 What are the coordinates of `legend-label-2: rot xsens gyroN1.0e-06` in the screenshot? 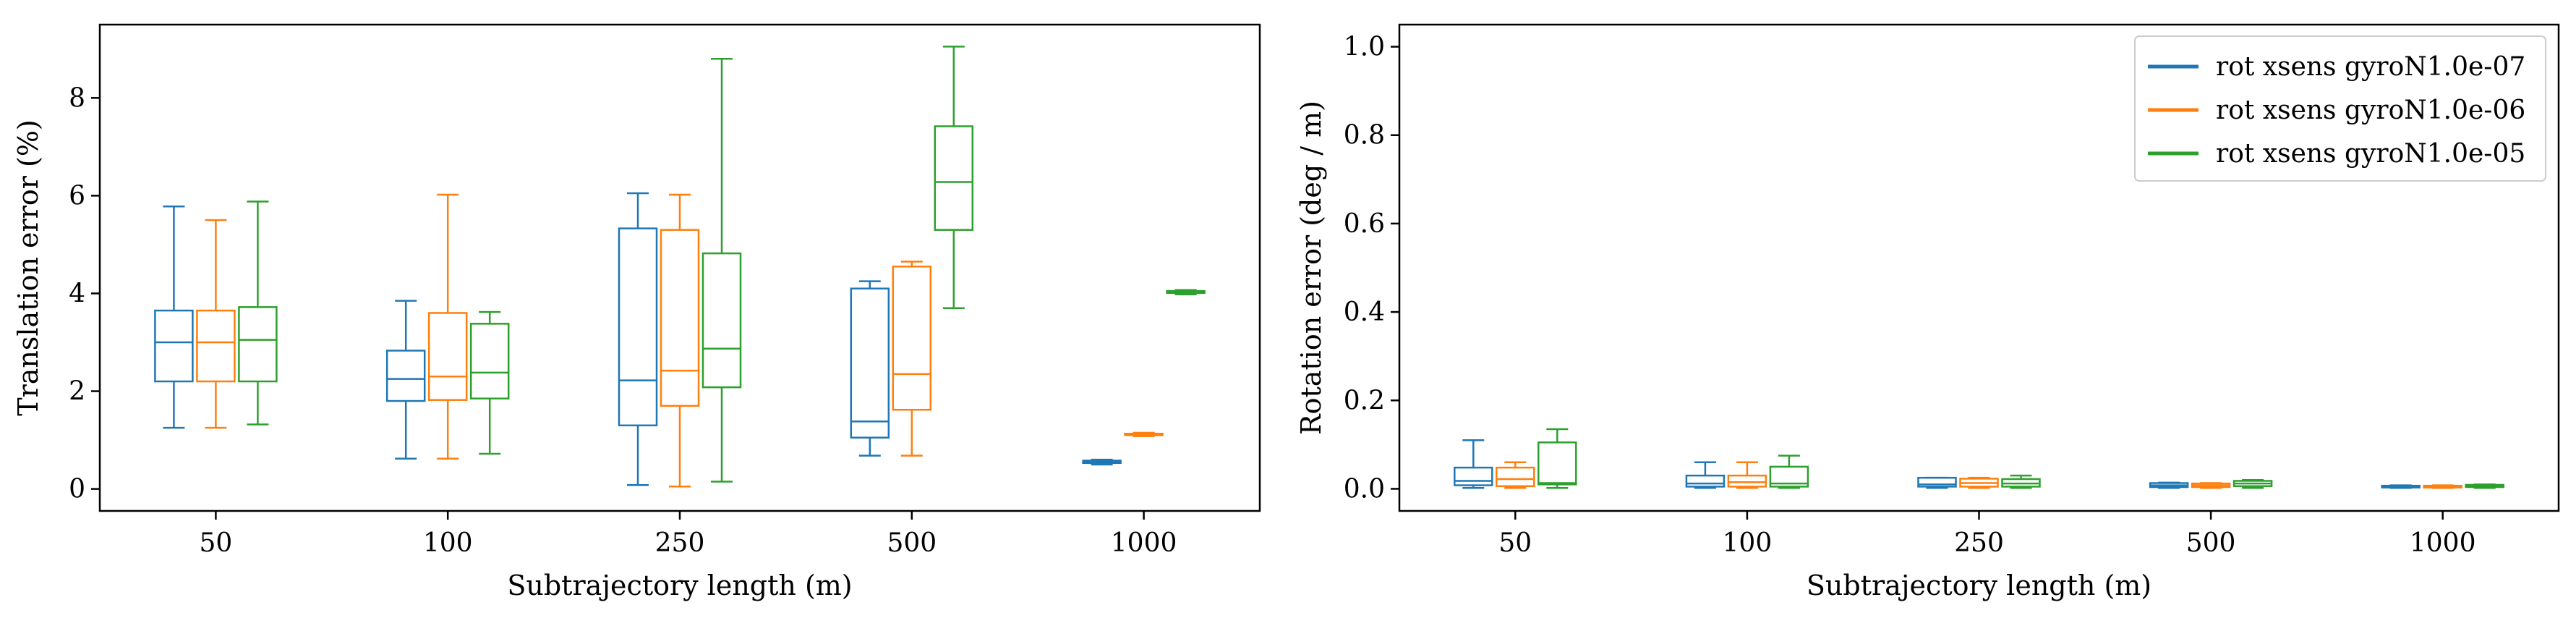 It's located at (2370, 110).